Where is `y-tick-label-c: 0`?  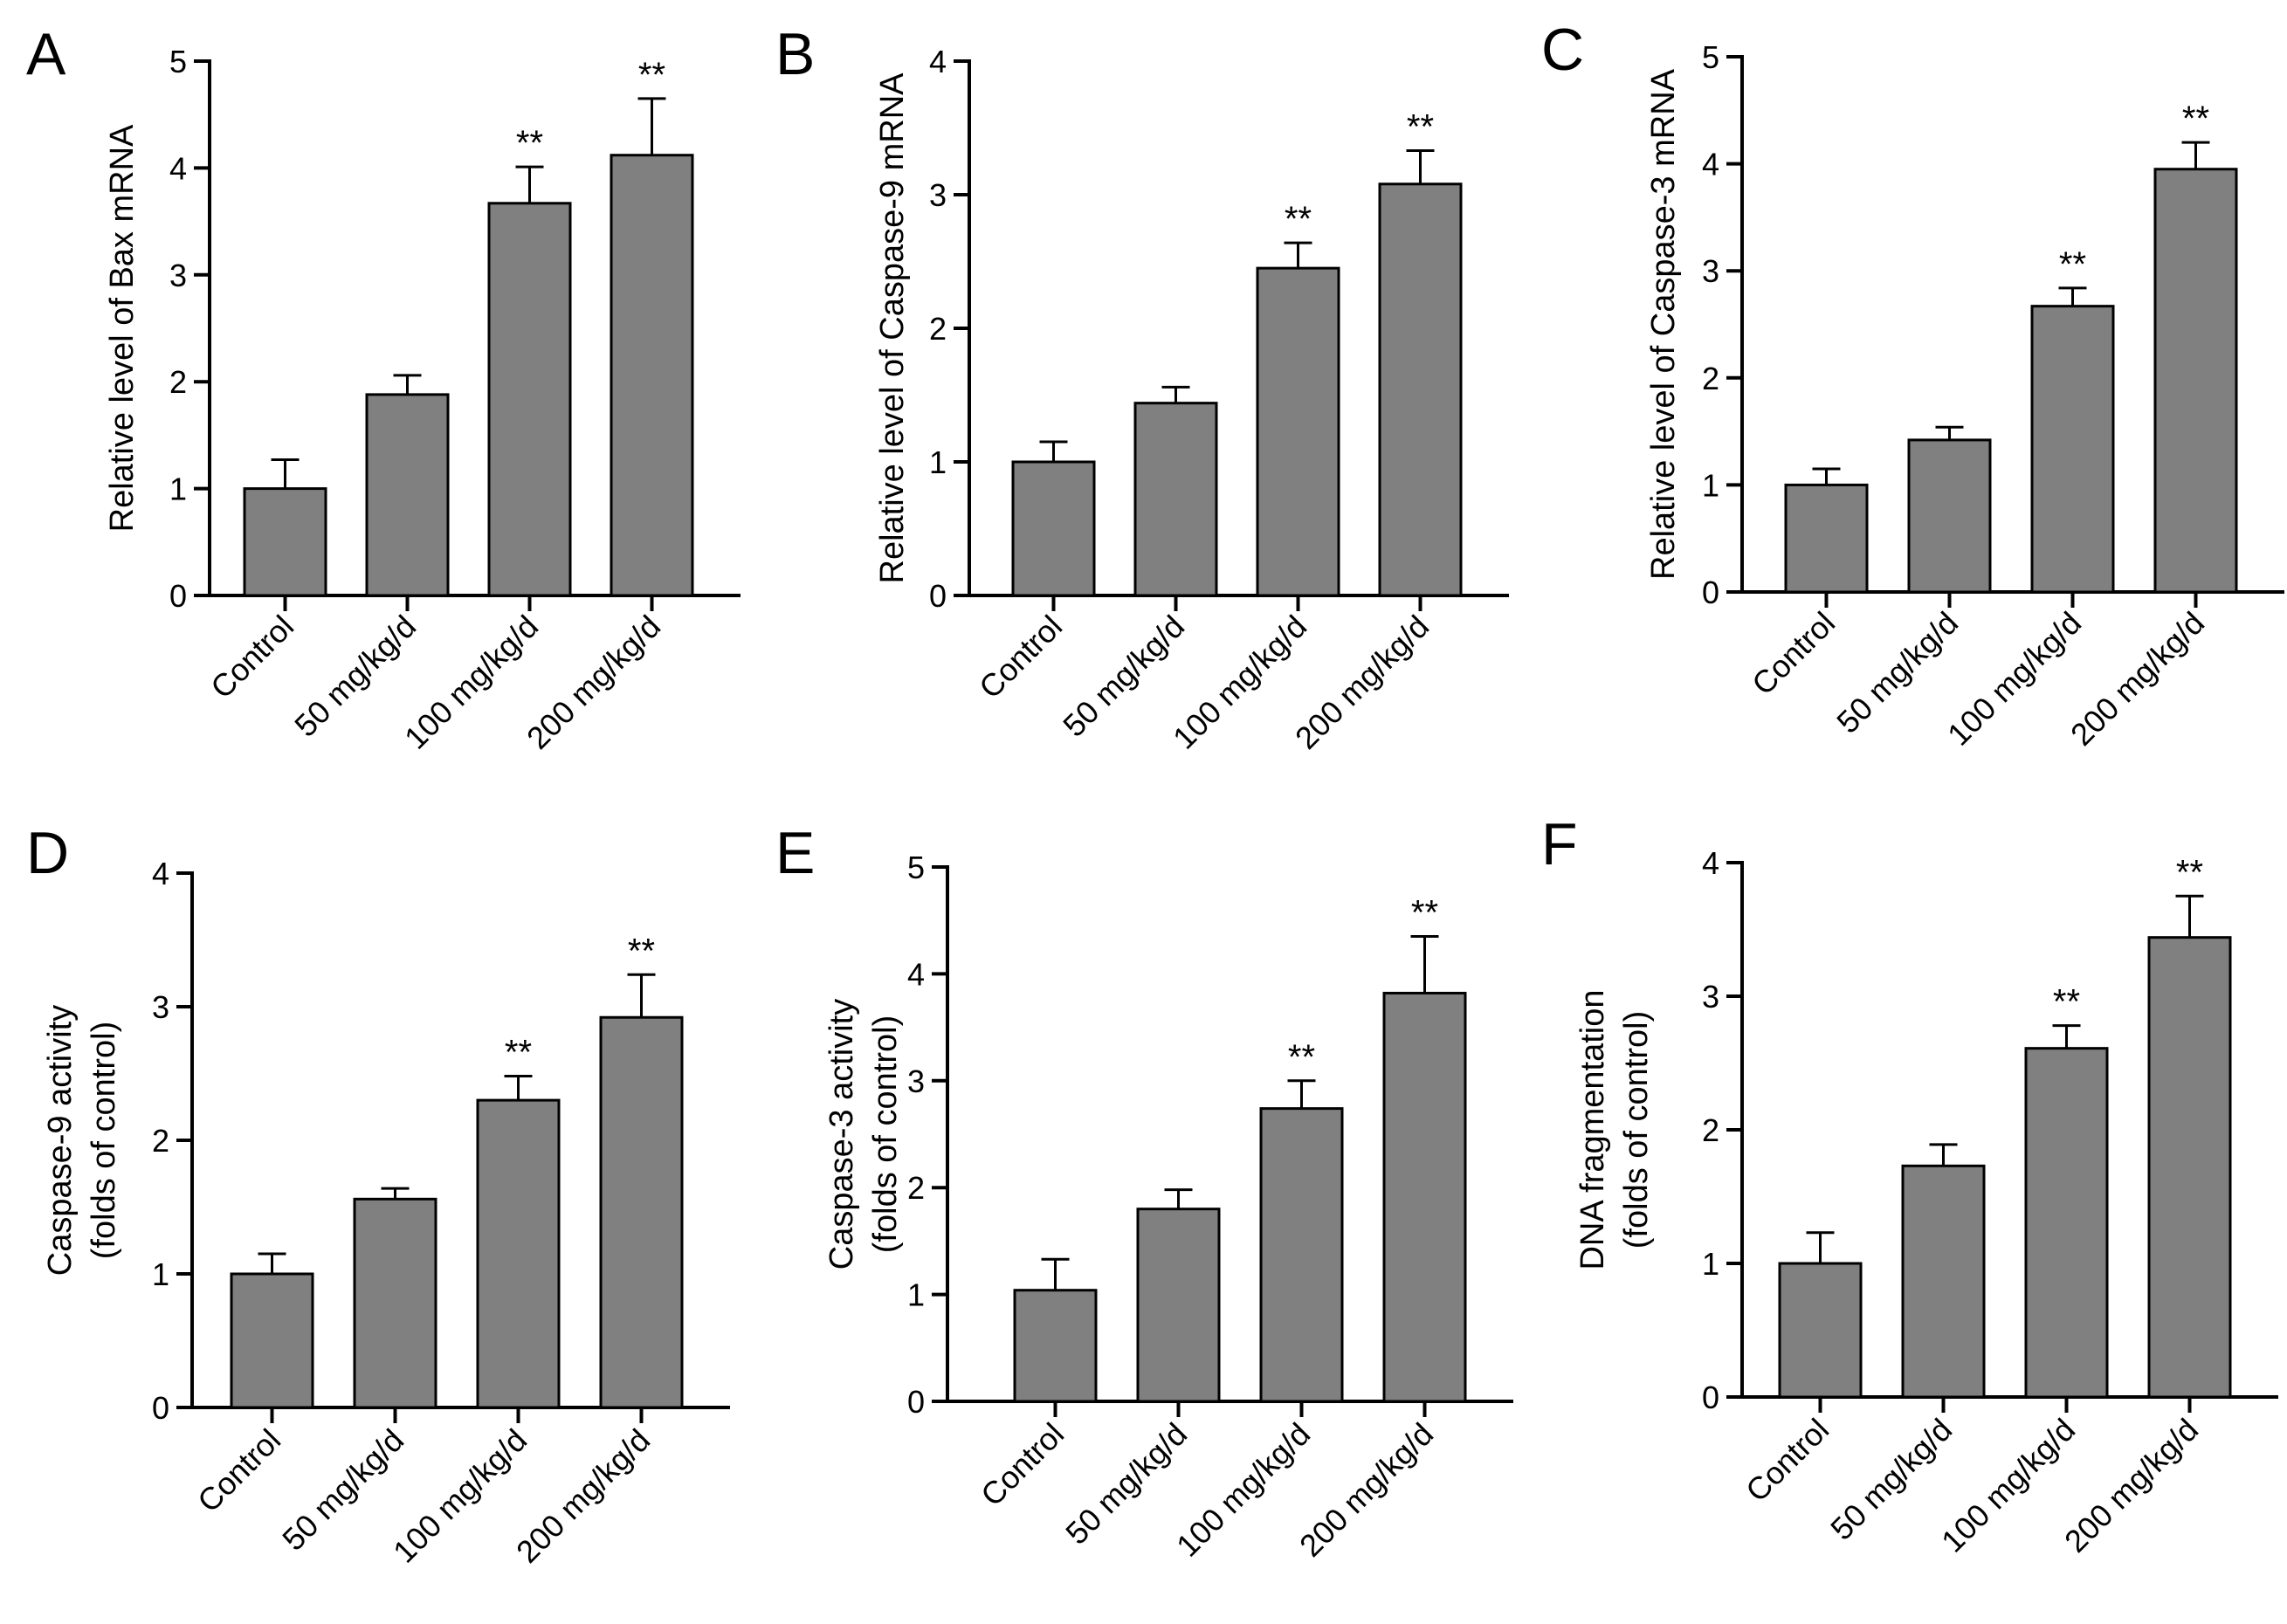
y-tick-label-c: 0 is located at coordinates (1710, 592).